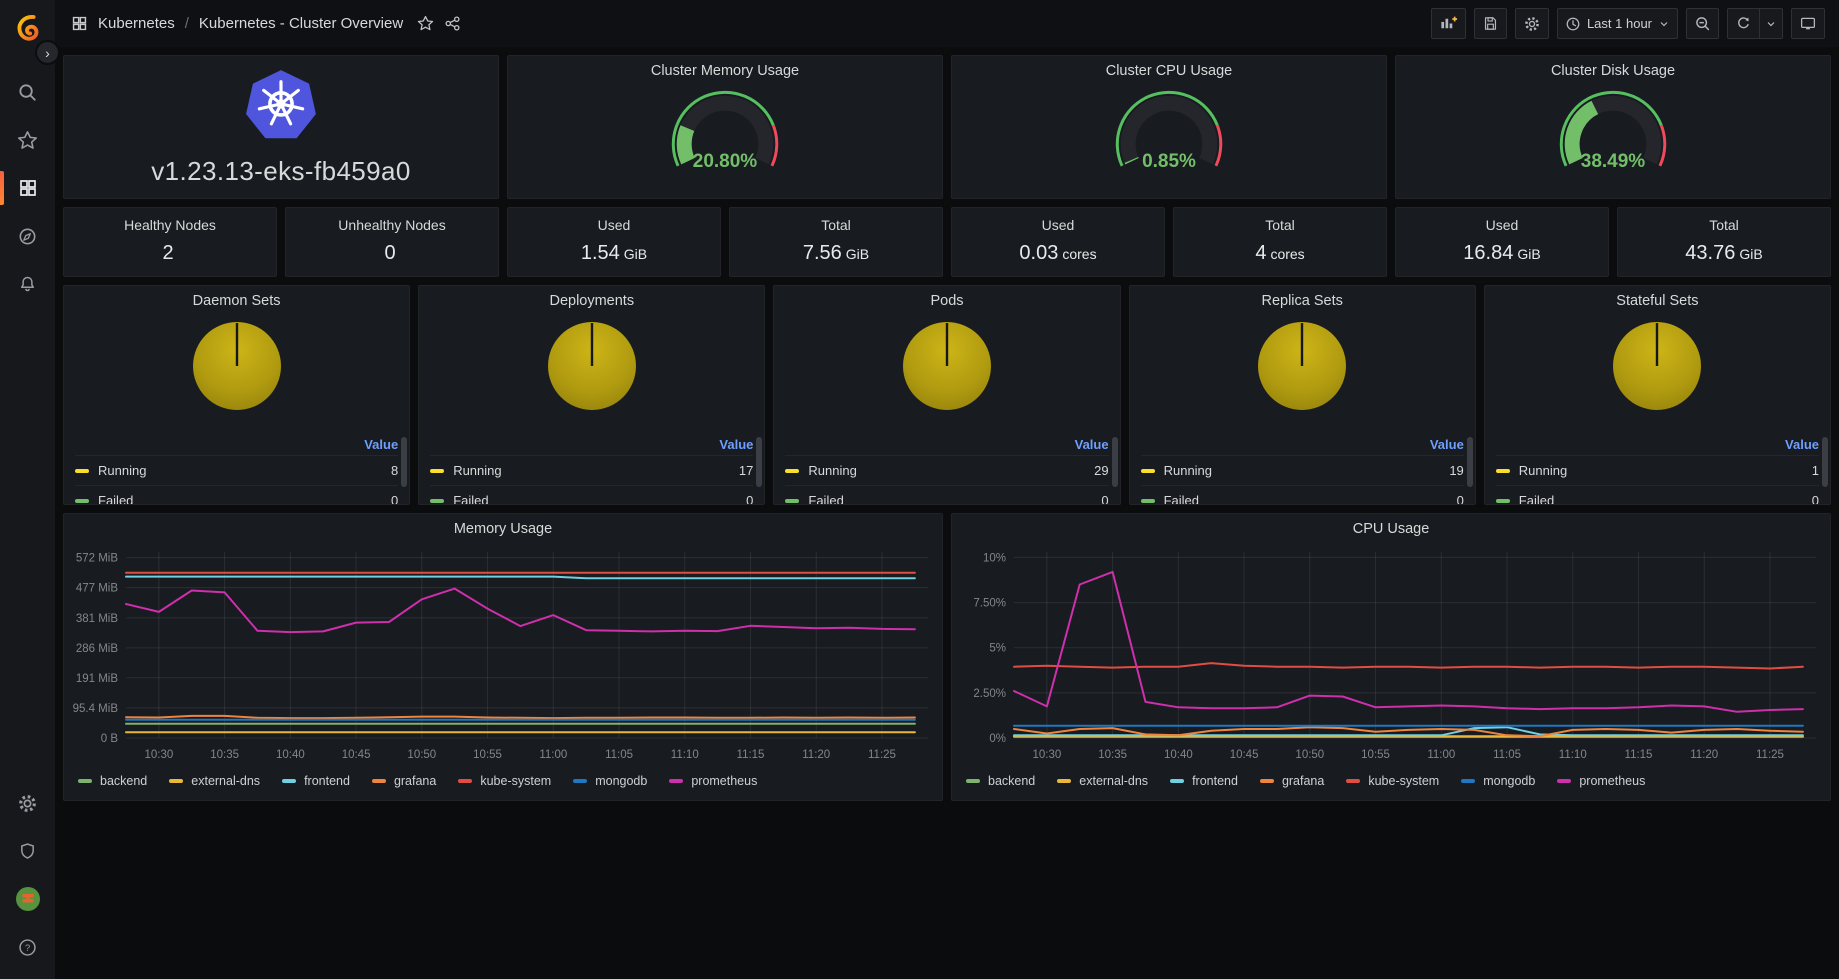  I want to click on refresh-button, so click(1743, 23).